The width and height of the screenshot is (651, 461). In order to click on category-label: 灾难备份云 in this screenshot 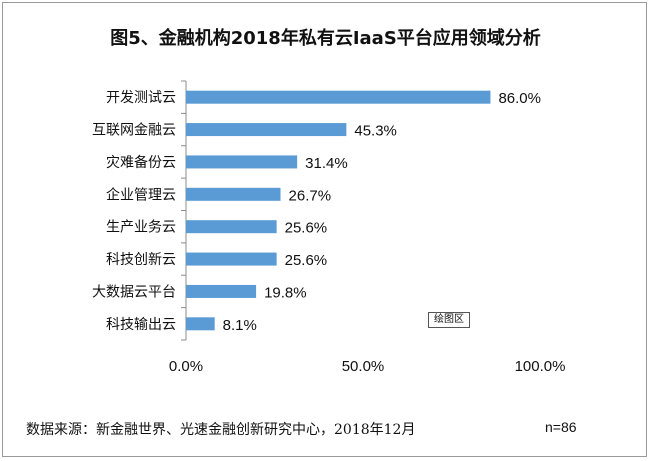, I will do `click(141, 162)`.